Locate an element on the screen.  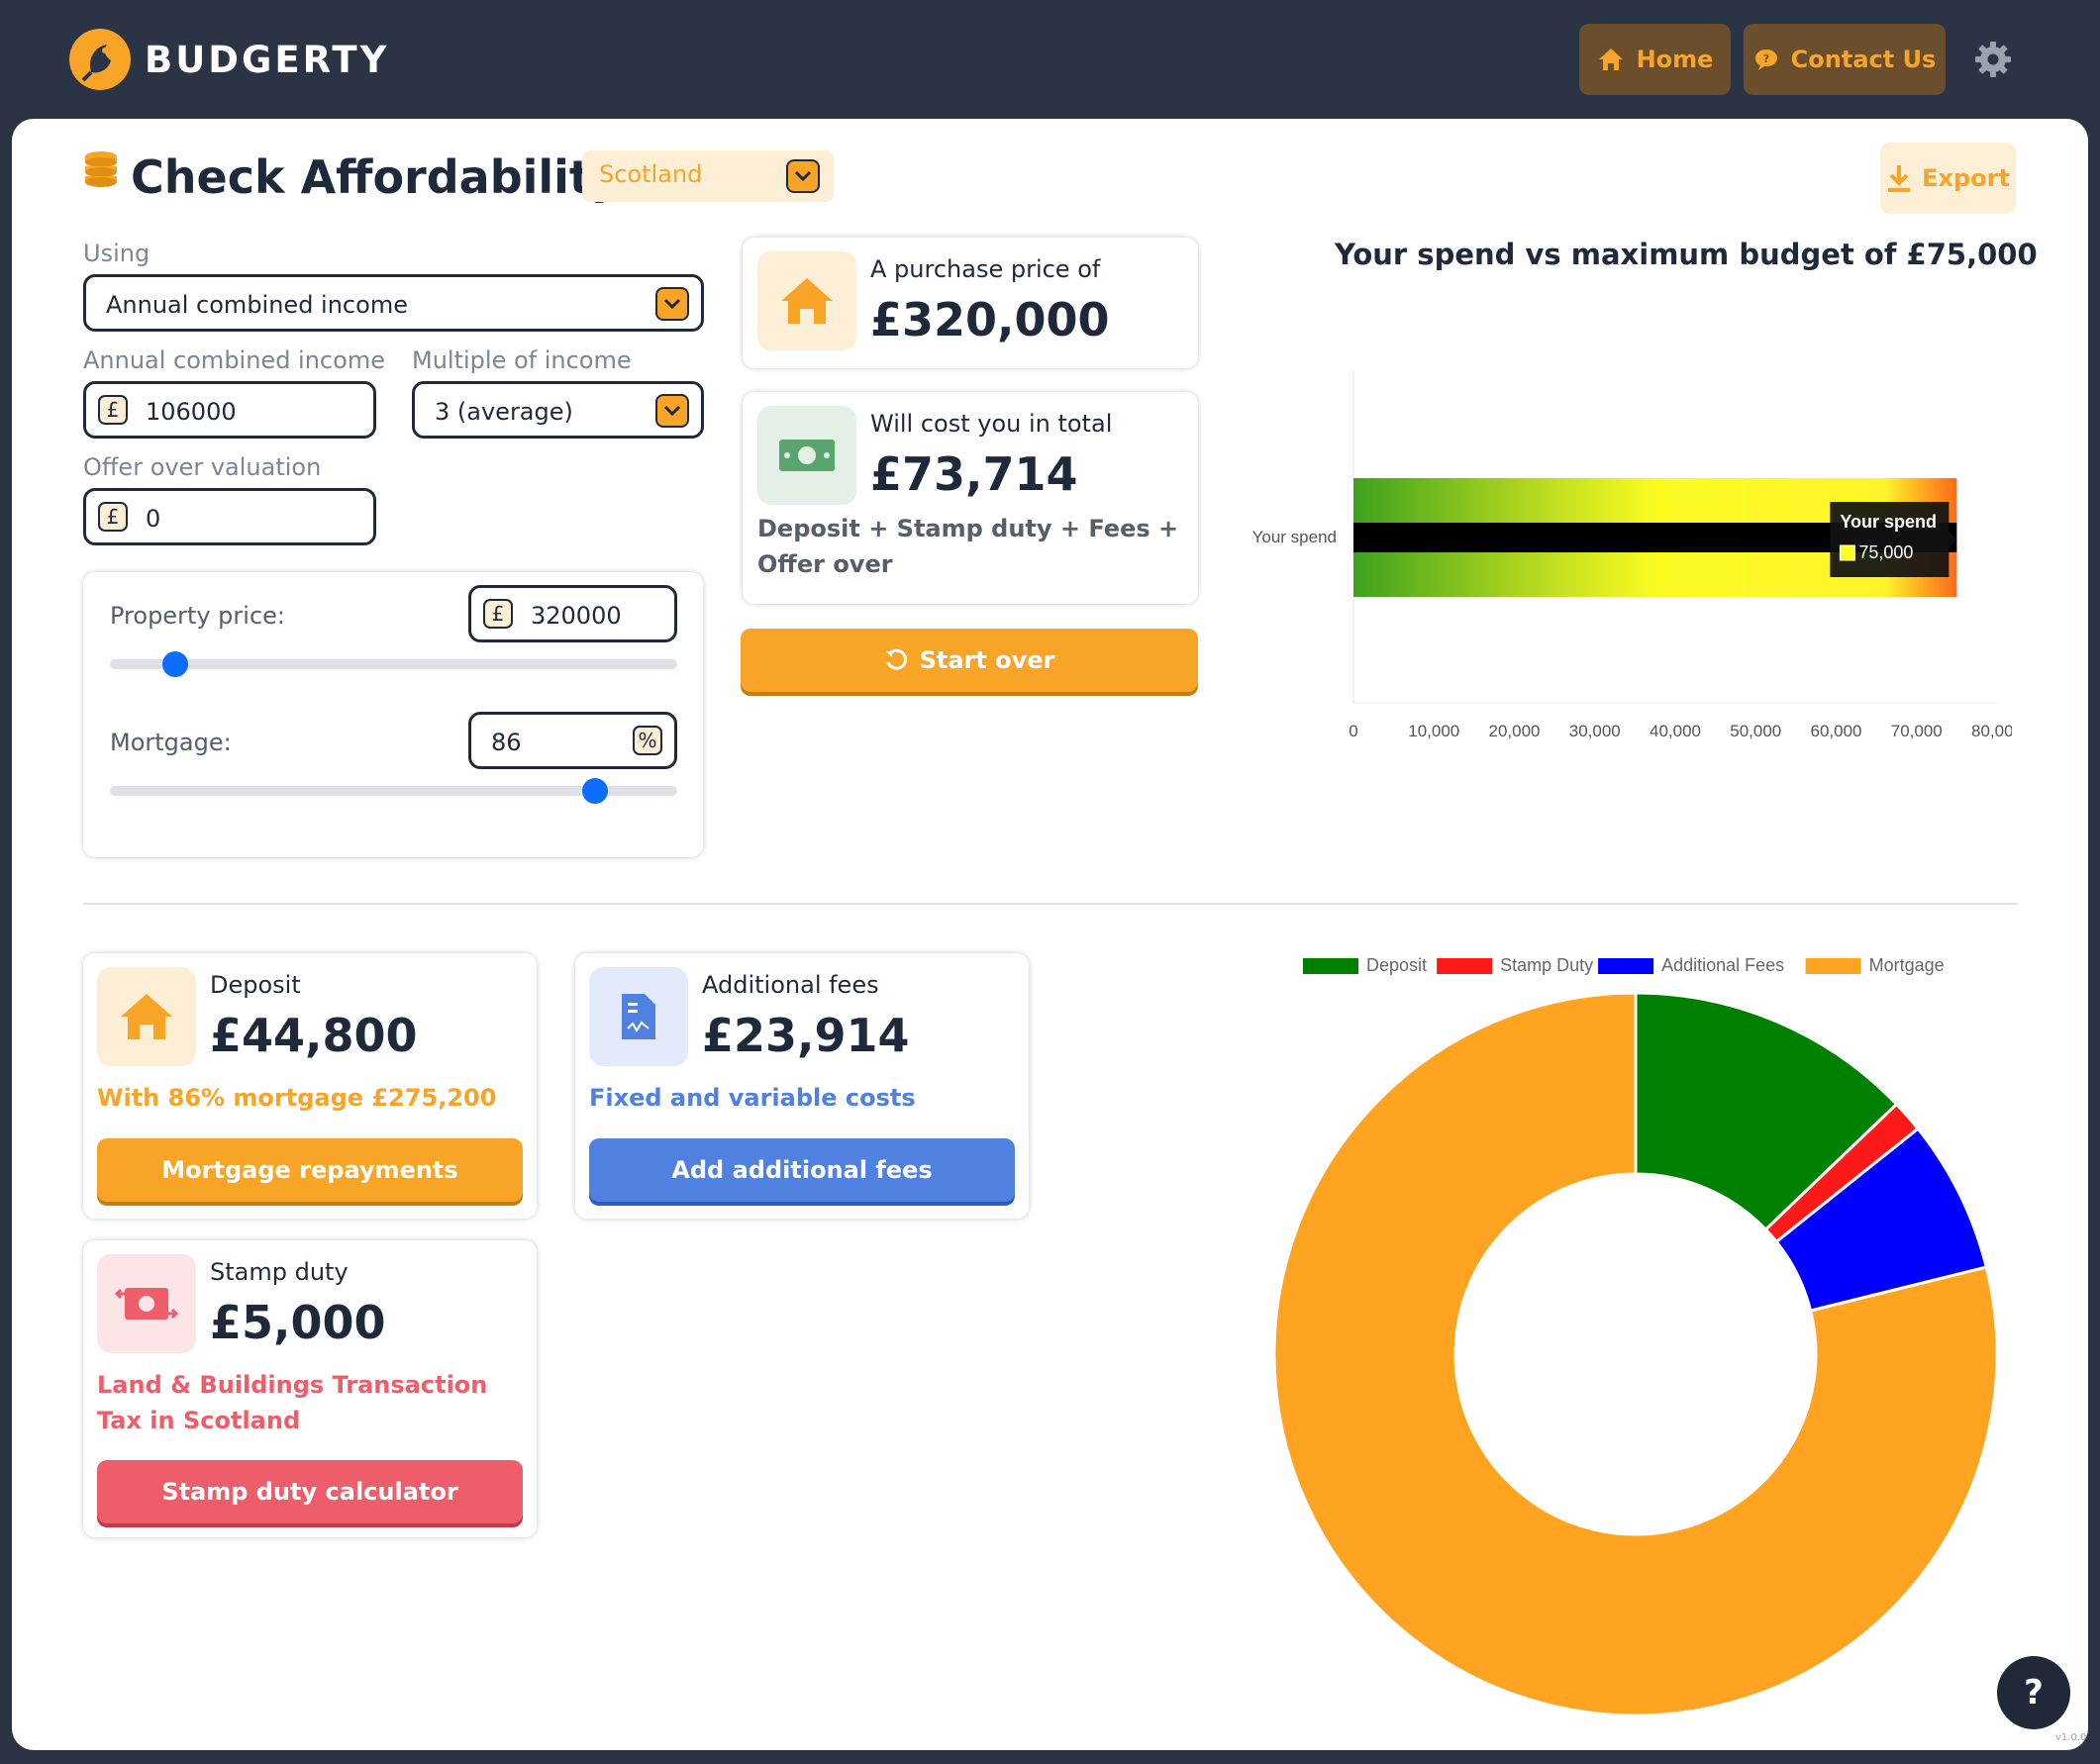
home-button: Home is located at coordinates (1655, 59).